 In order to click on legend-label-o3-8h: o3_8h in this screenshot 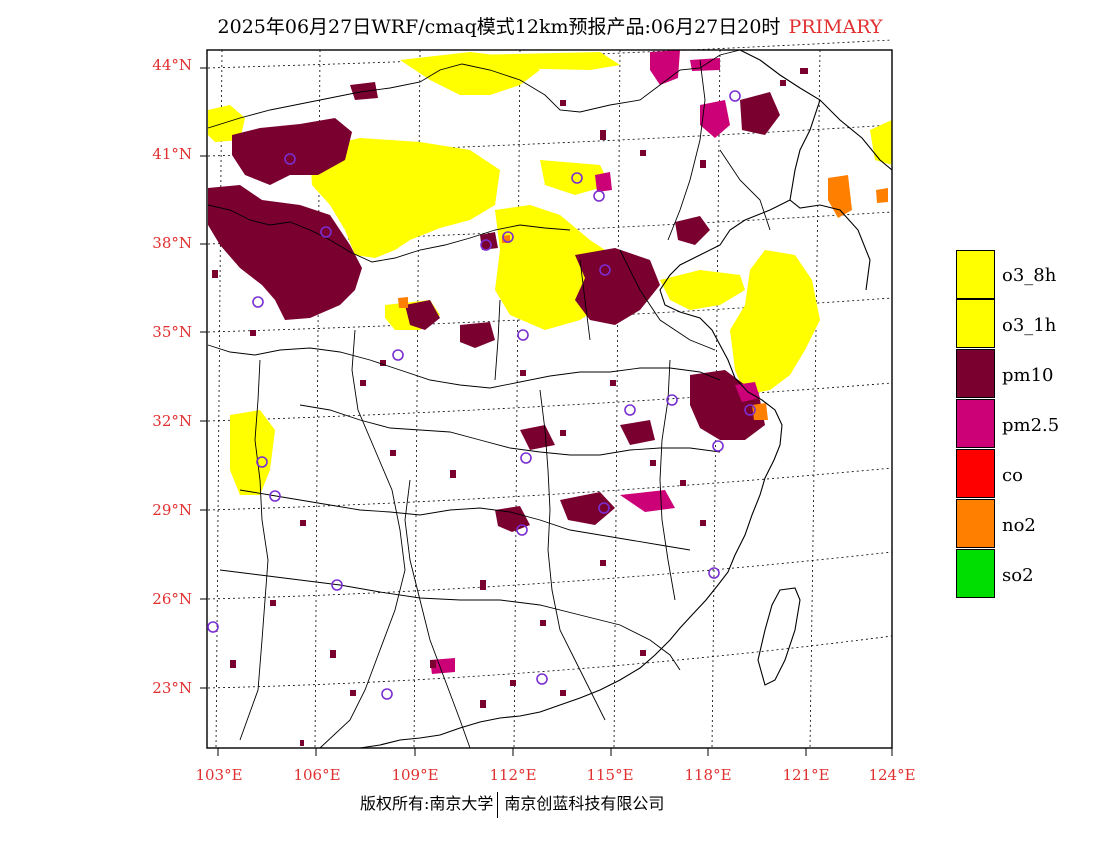, I will do `click(1029, 275)`.